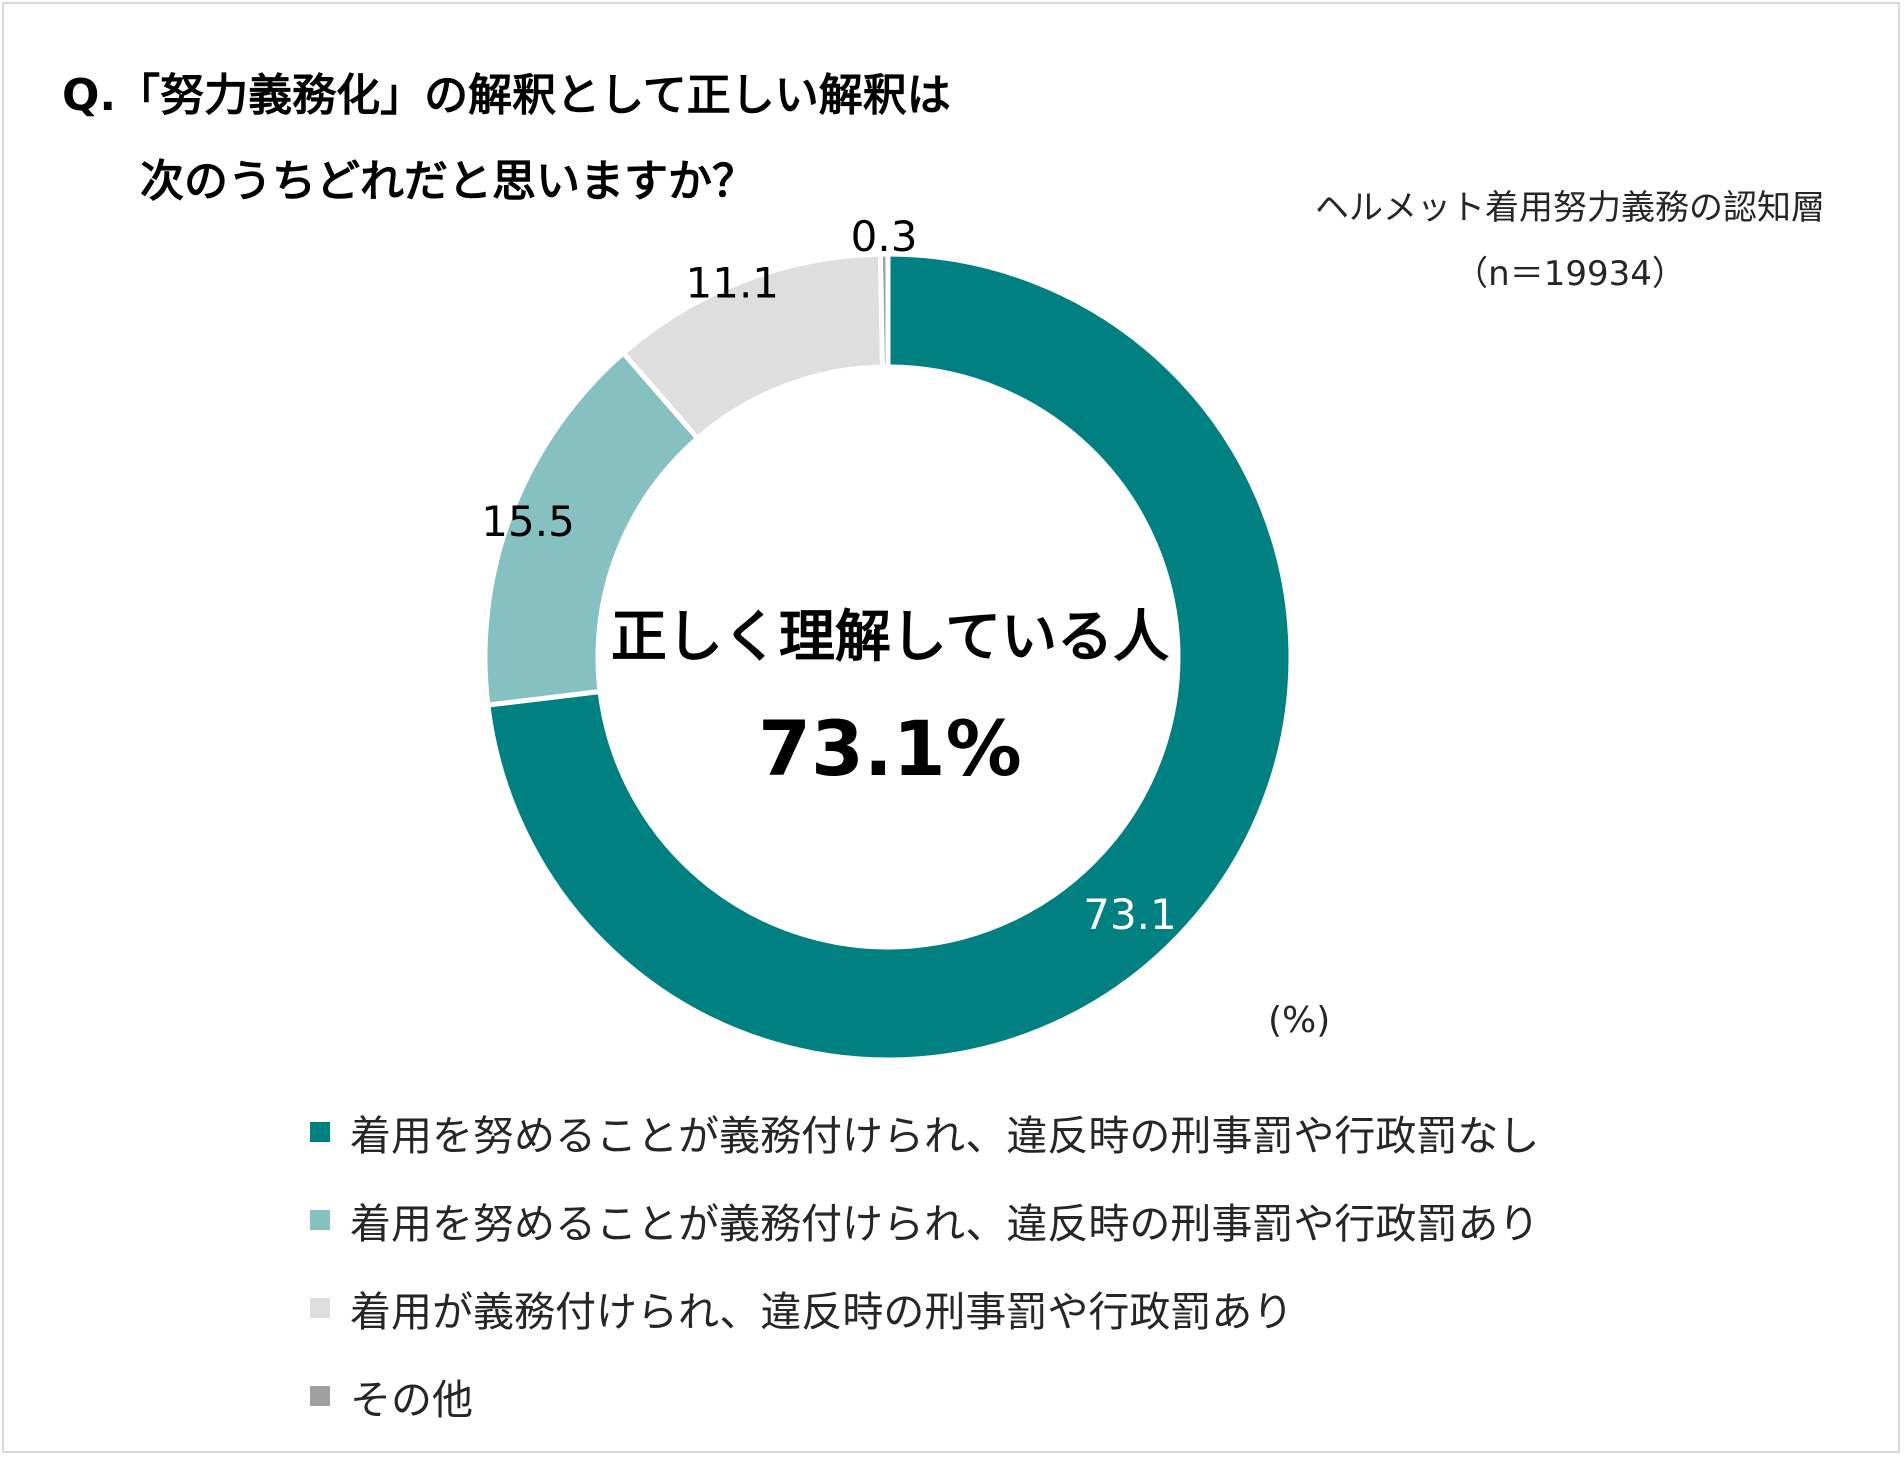  Describe the element at coordinates (1130, 914) in the screenshot. I see `slice-label-1: 73.1` at that location.